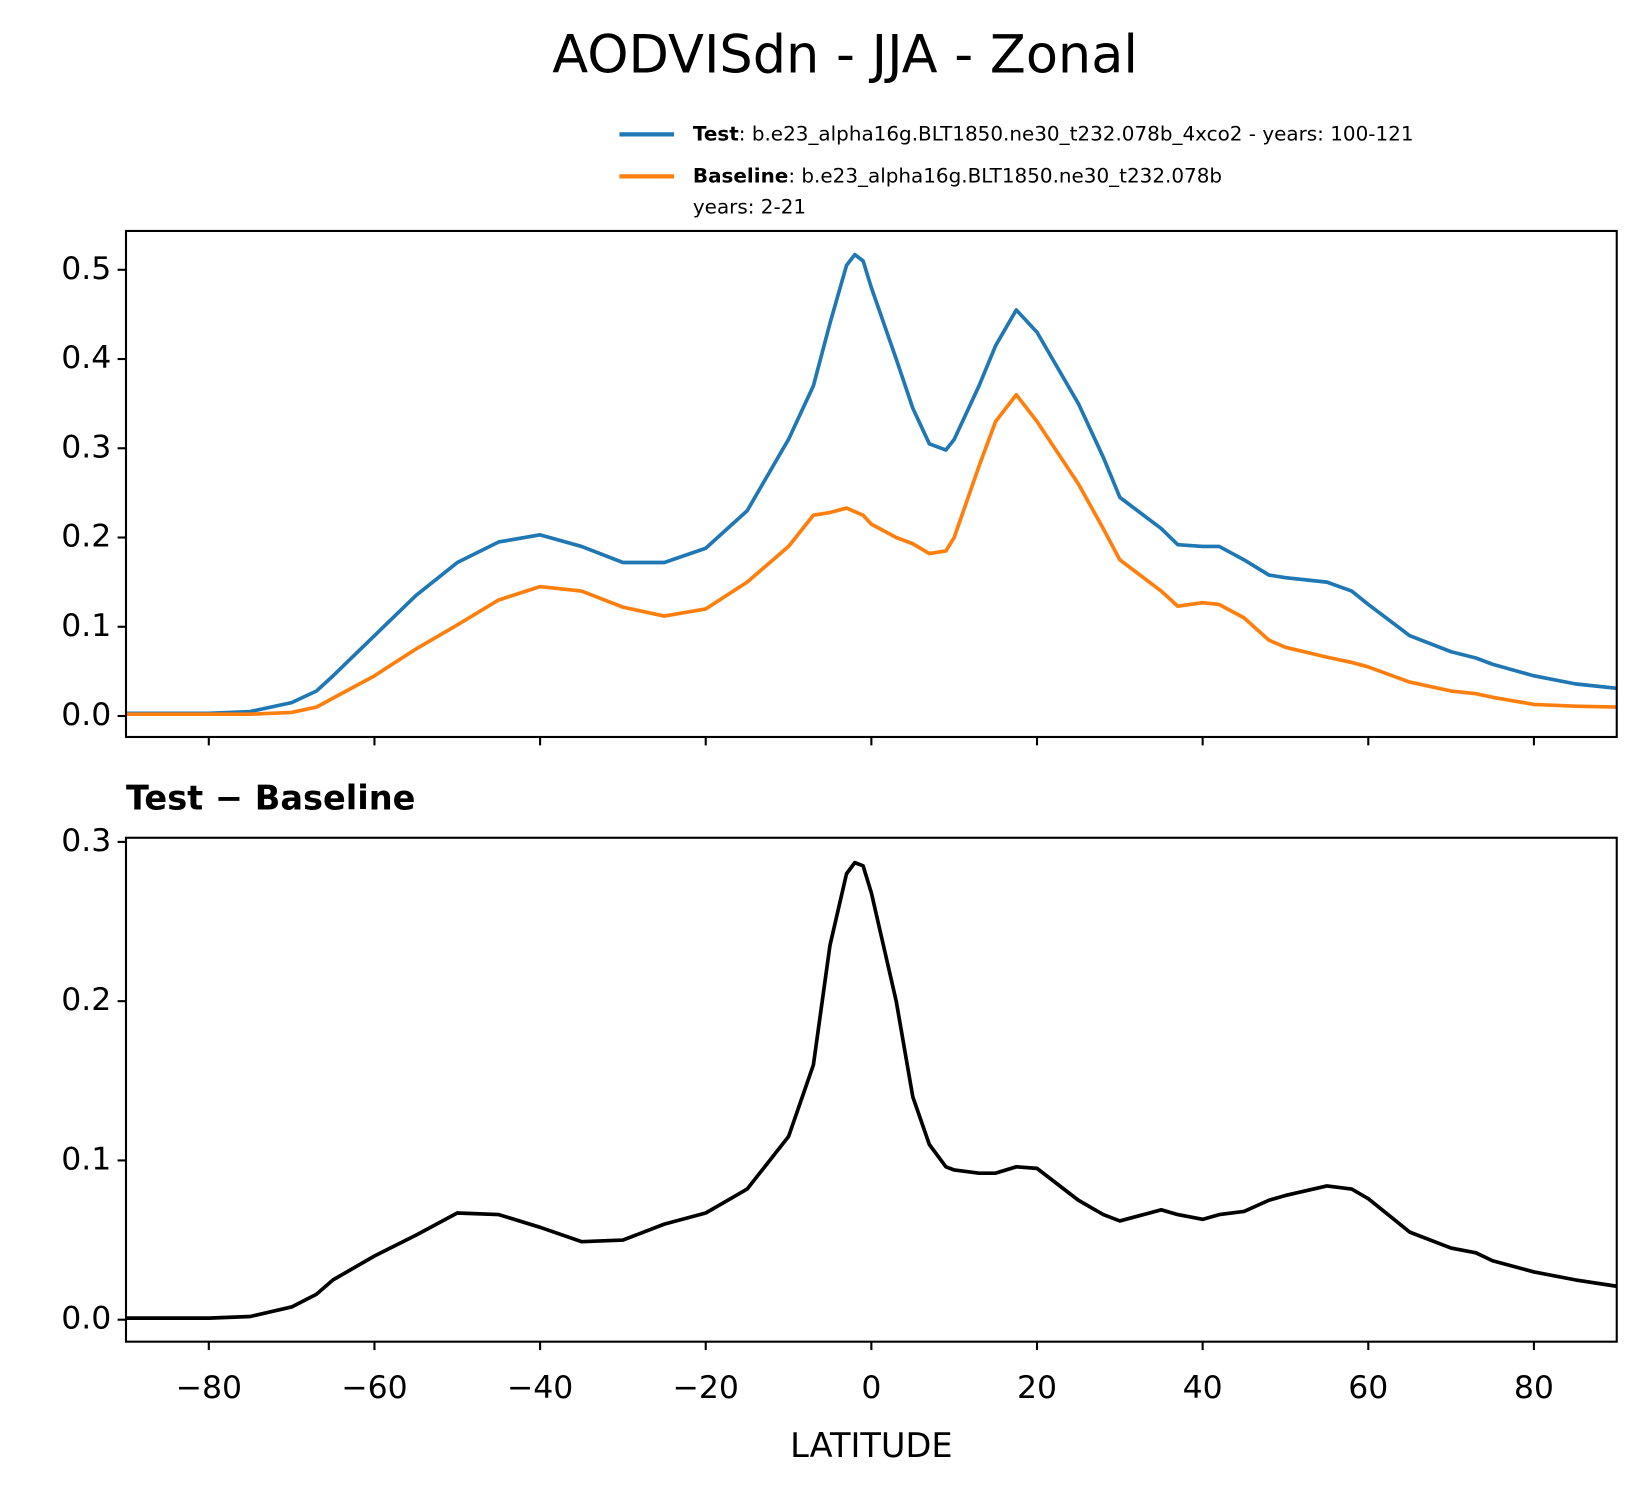 The width and height of the screenshot is (1643, 1496). What do you see at coordinates (740, 175) in the screenshot?
I see `legend-name: Baseline` at bounding box center [740, 175].